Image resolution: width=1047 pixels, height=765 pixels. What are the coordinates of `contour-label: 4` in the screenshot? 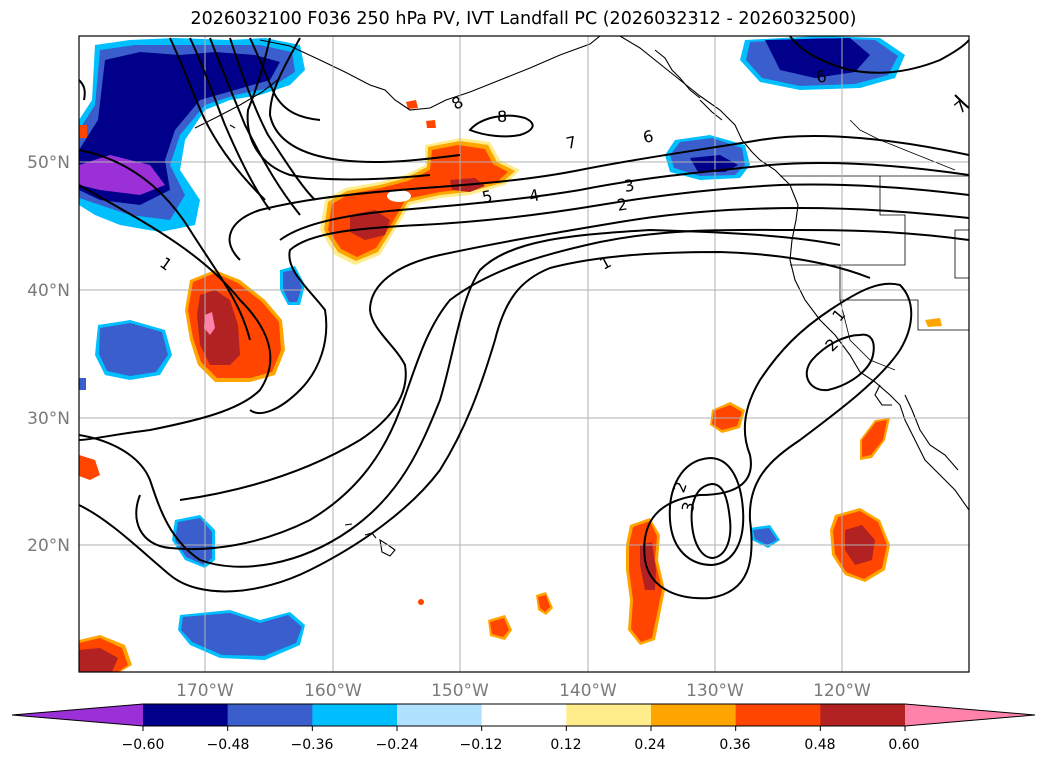 It's located at (534, 195).